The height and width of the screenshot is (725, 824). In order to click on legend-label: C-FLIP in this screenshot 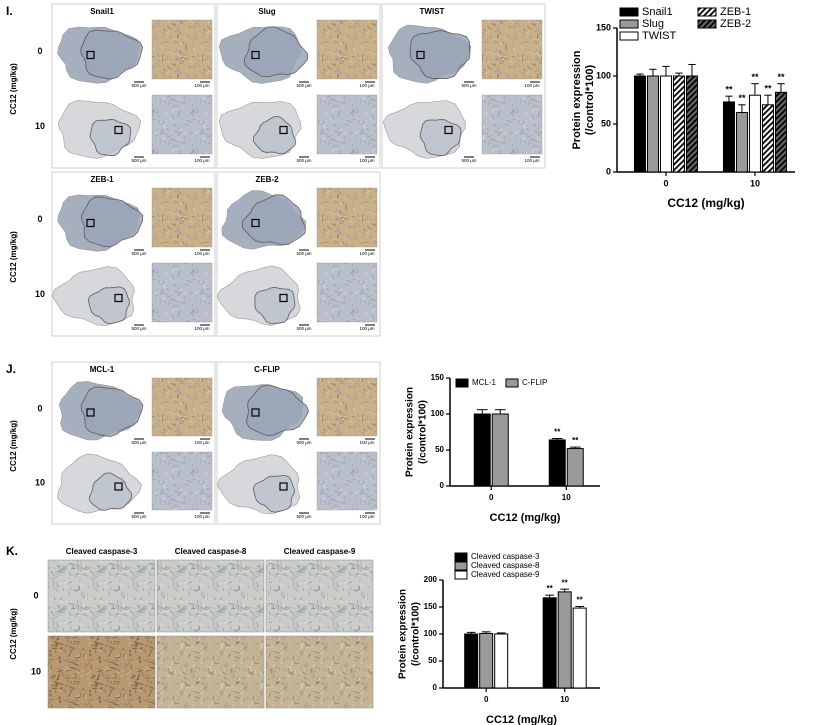, I will do `click(534, 382)`.